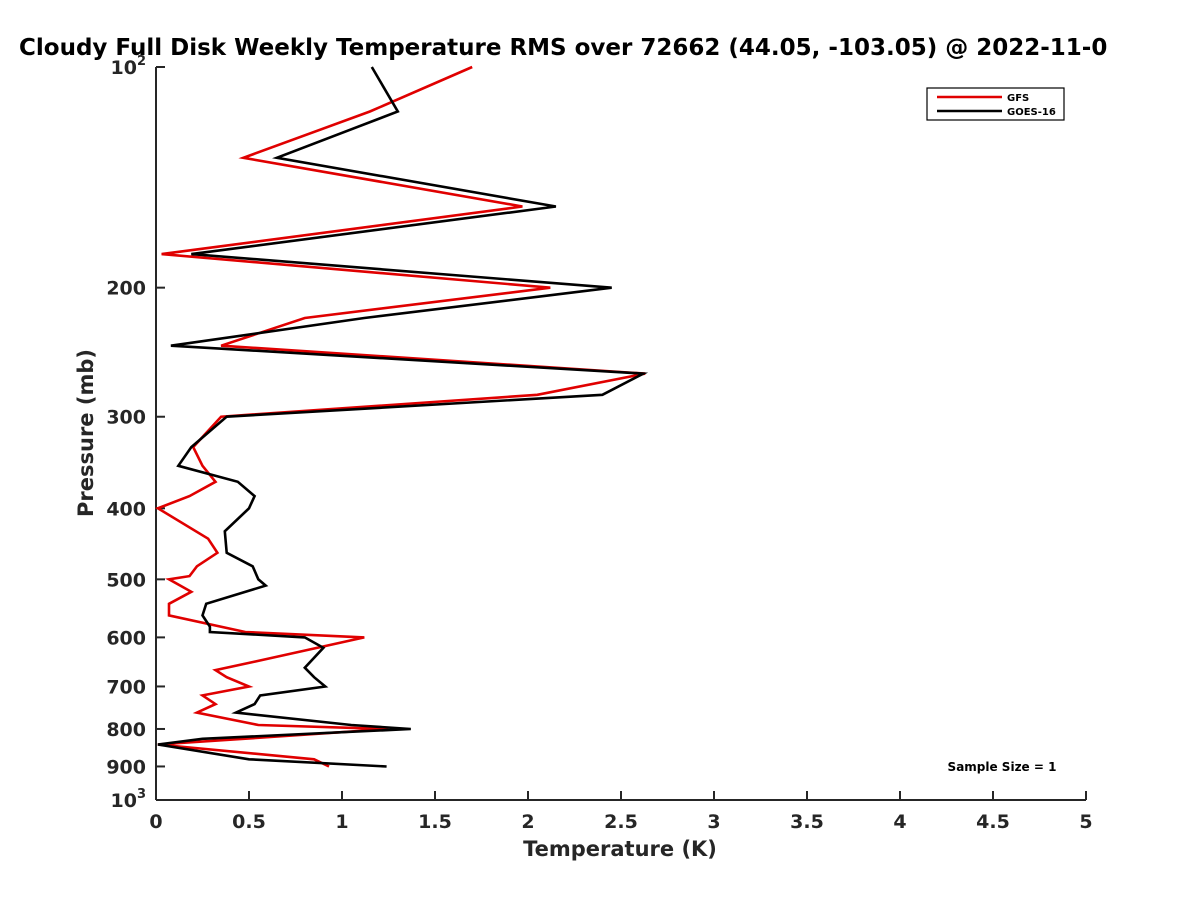  I want to click on x-tick-label: 4.5, so click(993, 822).